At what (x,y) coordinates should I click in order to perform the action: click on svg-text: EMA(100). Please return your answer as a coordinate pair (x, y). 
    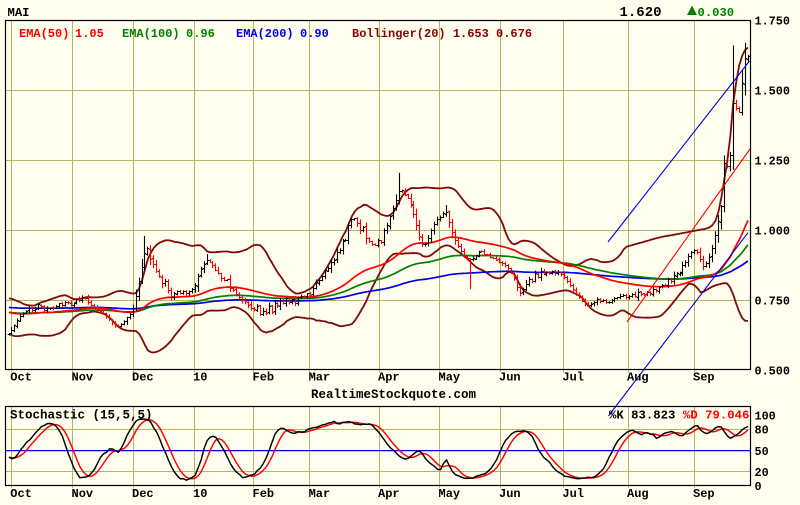
    Looking at the image, I should click on (151, 34).